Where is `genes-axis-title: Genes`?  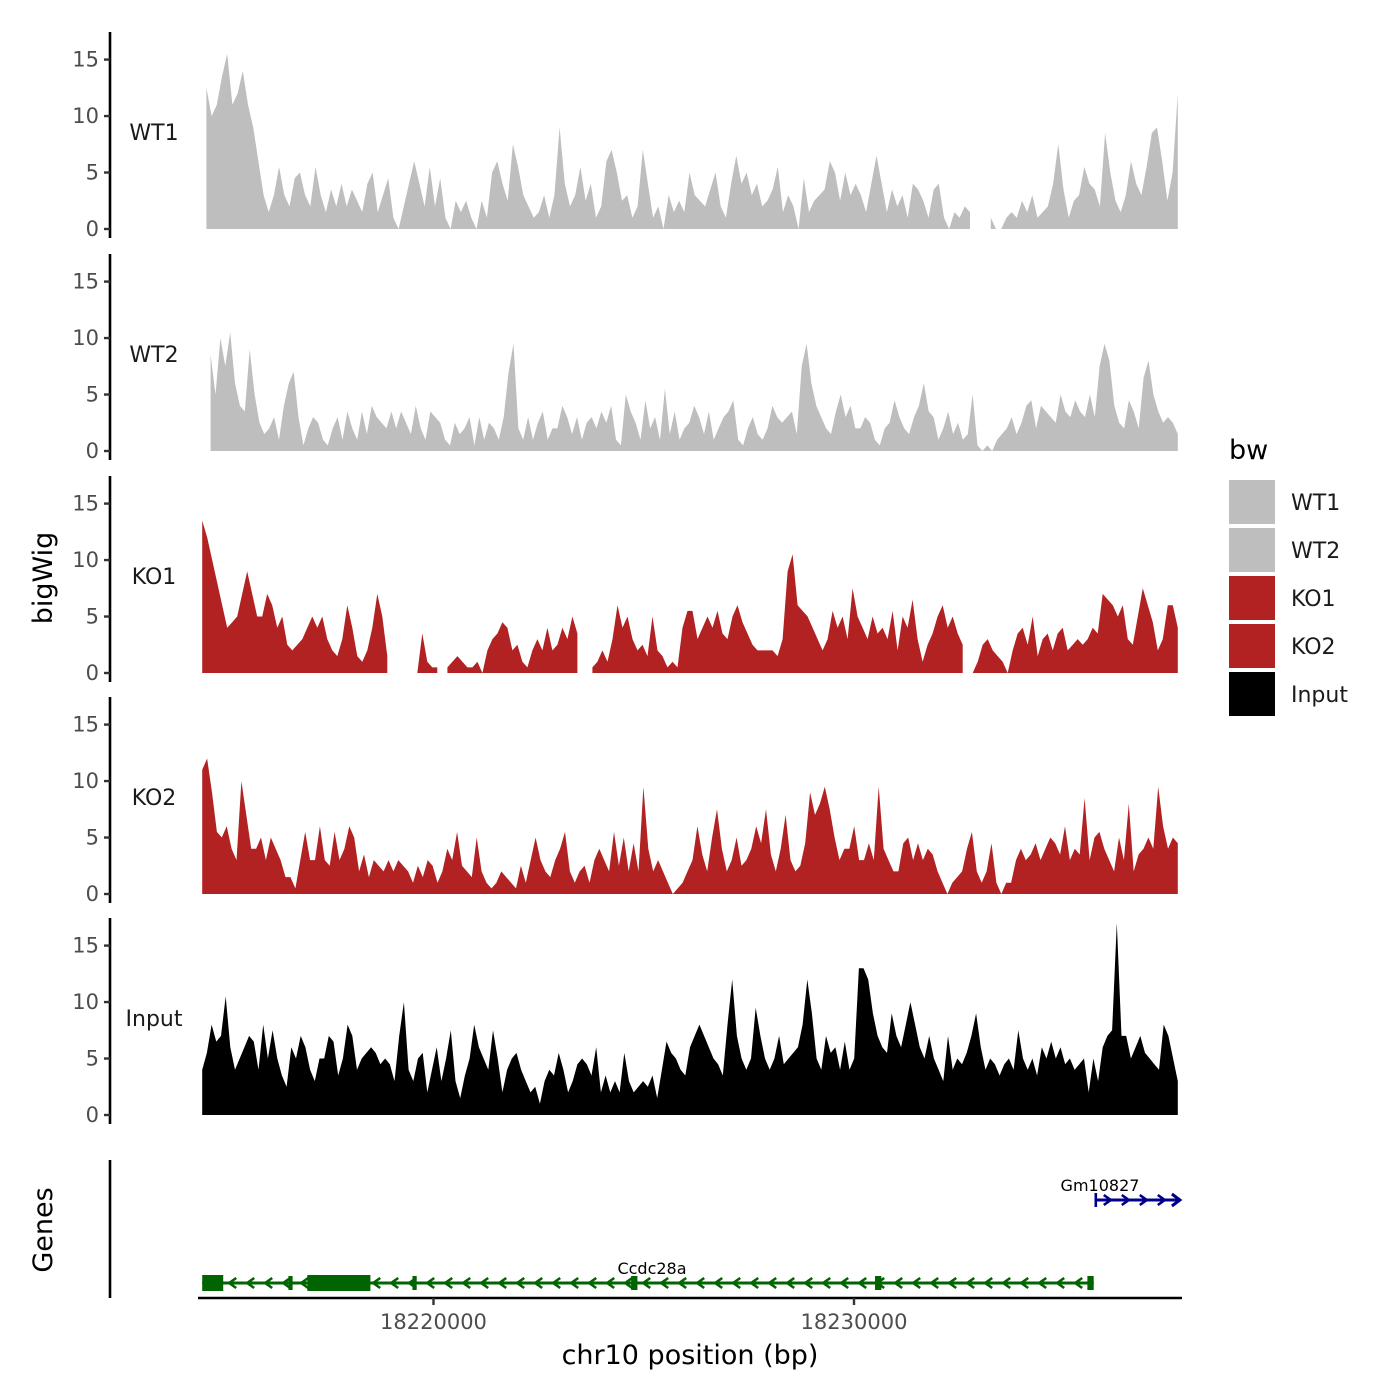
genes-axis-title: Genes is located at coordinates (43, 1229).